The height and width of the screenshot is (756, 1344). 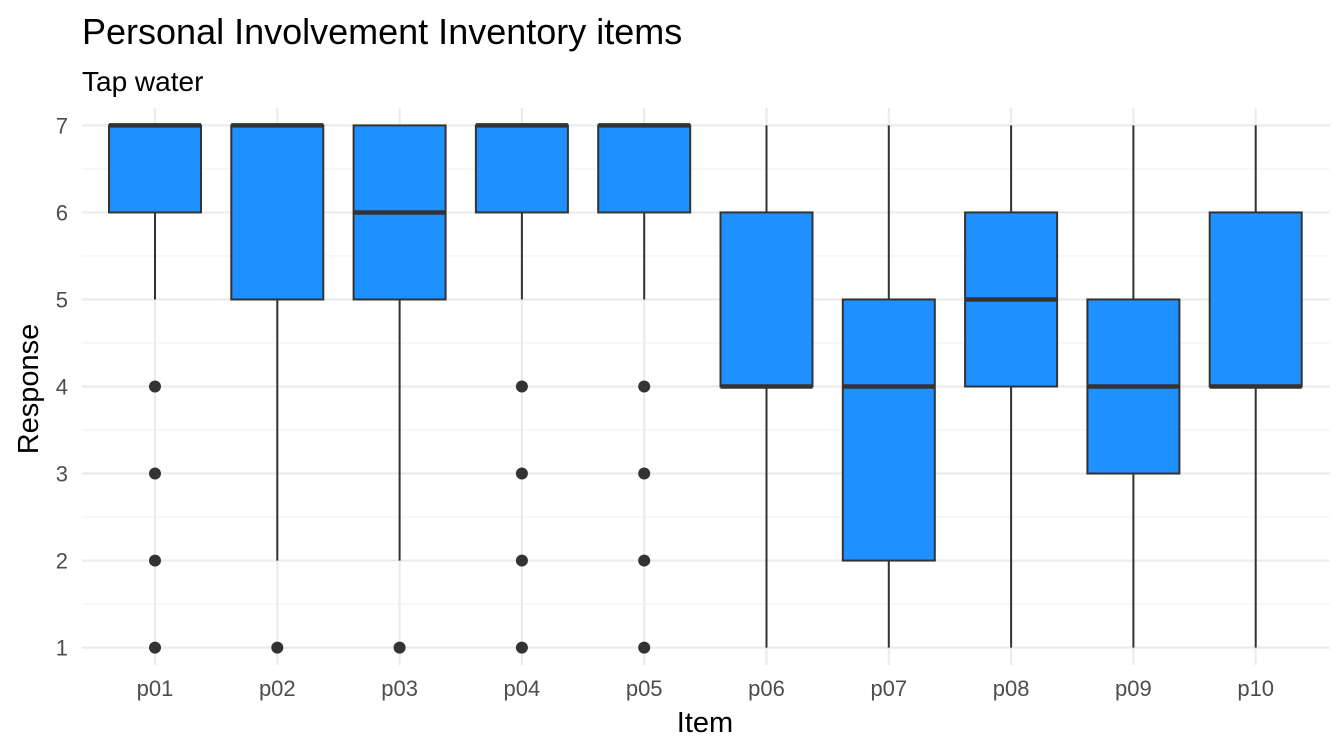 I want to click on box-p04, so click(x=521, y=388).